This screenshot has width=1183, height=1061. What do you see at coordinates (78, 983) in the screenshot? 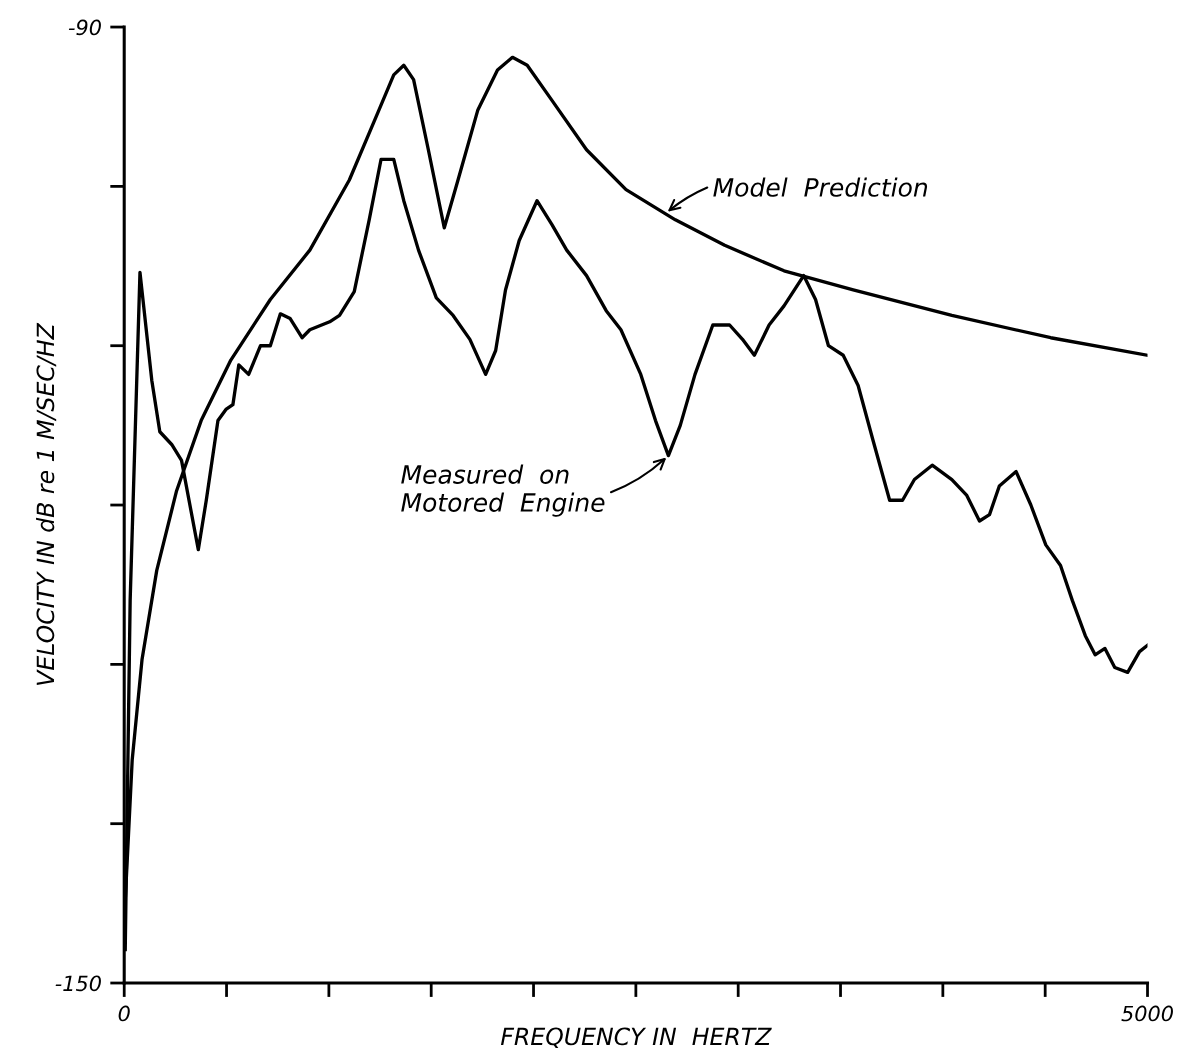
I see `y-tick-label: -150` at bounding box center [78, 983].